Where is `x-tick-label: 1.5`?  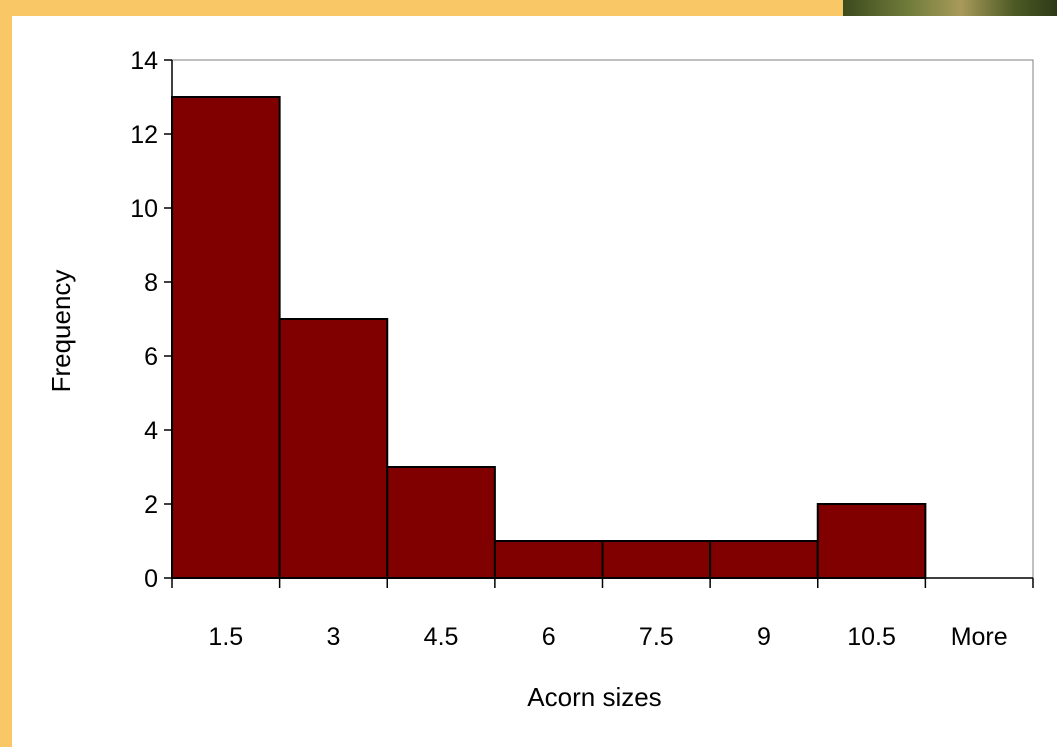 x-tick-label: 1.5 is located at coordinates (225, 637).